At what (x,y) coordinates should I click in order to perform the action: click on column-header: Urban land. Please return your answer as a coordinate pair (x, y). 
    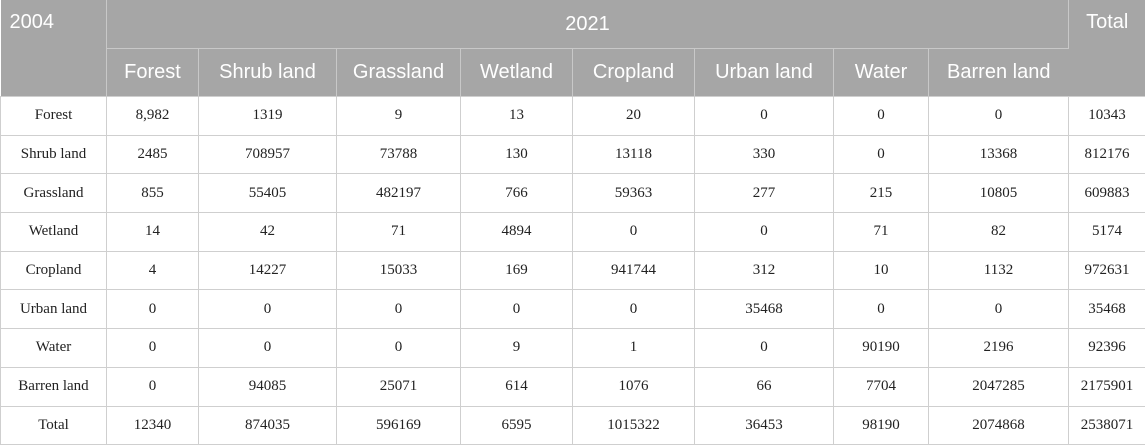
    Looking at the image, I should click on (764, 73).